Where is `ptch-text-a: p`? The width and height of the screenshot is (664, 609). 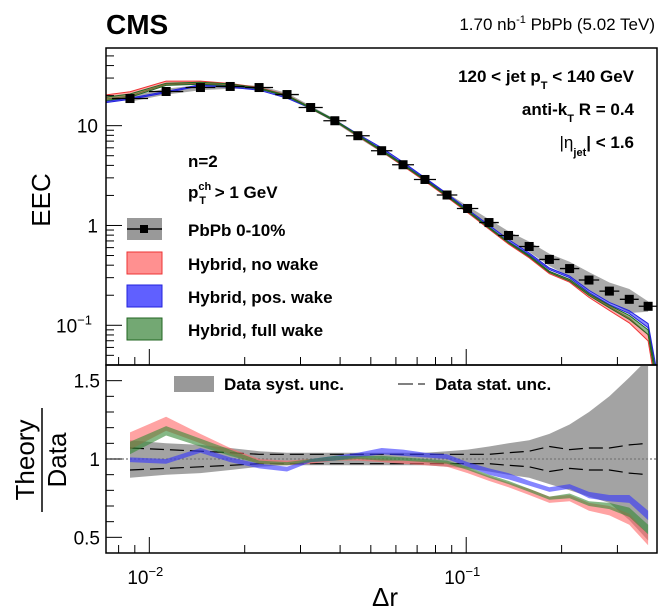
ptch-text-a: p is located at coordinates (193, 192).